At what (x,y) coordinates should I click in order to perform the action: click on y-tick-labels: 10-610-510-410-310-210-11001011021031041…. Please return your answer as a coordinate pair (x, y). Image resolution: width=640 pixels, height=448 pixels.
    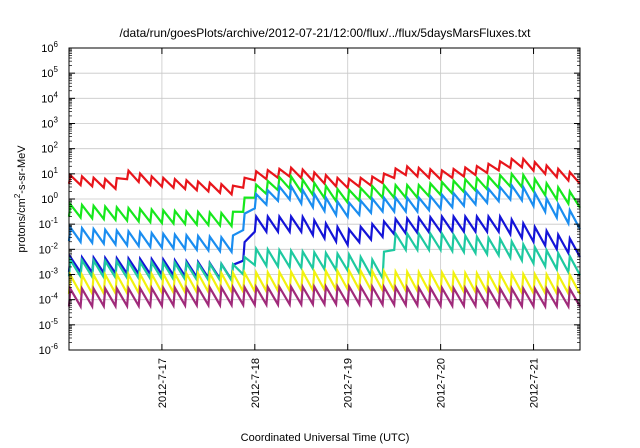
    Looking at the image, I should click on (49, 198).